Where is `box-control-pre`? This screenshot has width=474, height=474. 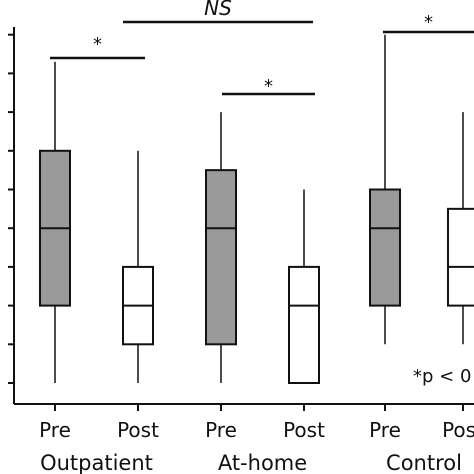 box-control-pre is located at coordinates (385, 247).